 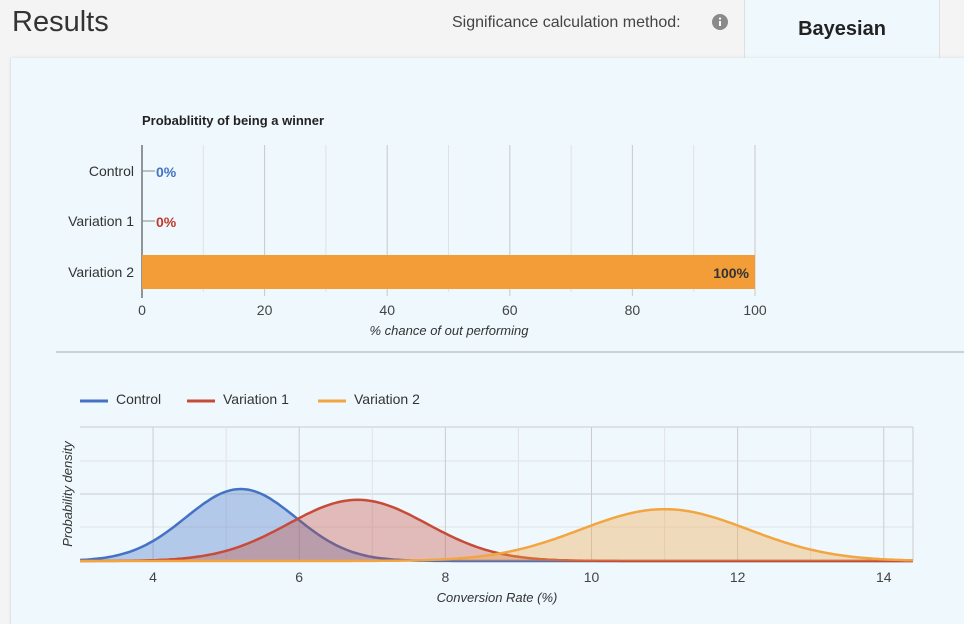 I want to click on density-x-axis-label: Conversion Rate (%), so click(x=497, y=597).